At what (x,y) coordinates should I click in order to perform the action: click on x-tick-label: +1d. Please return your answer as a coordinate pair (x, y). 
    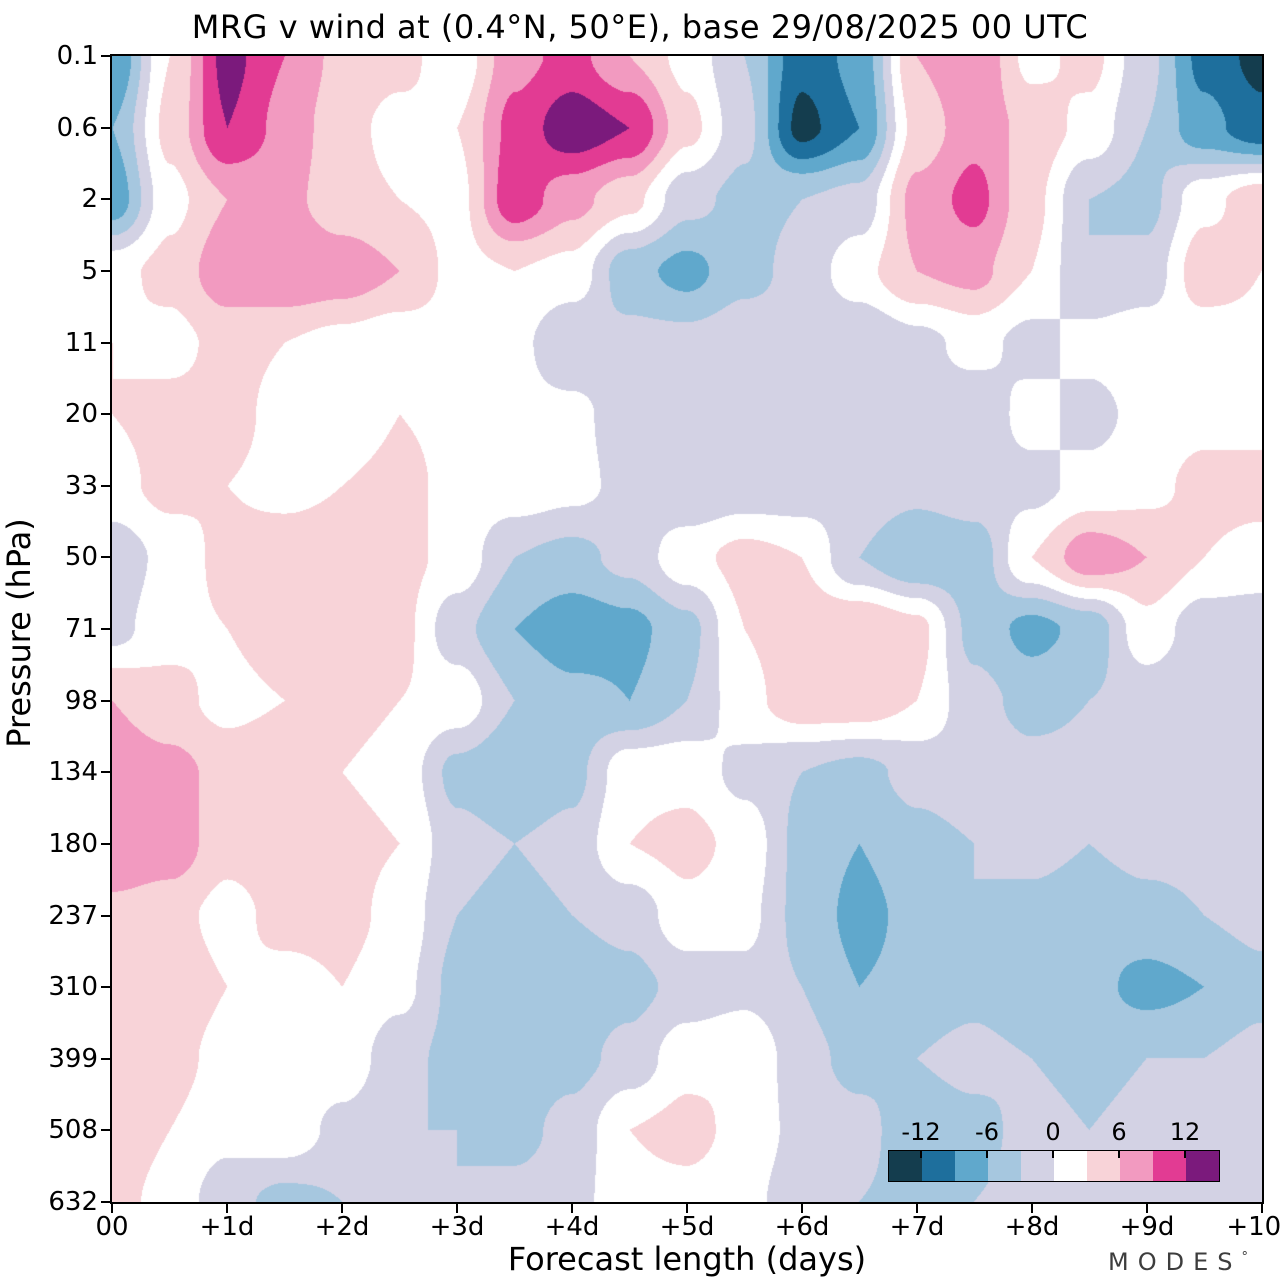
    Looking at the image, I should click on (227, 1227).